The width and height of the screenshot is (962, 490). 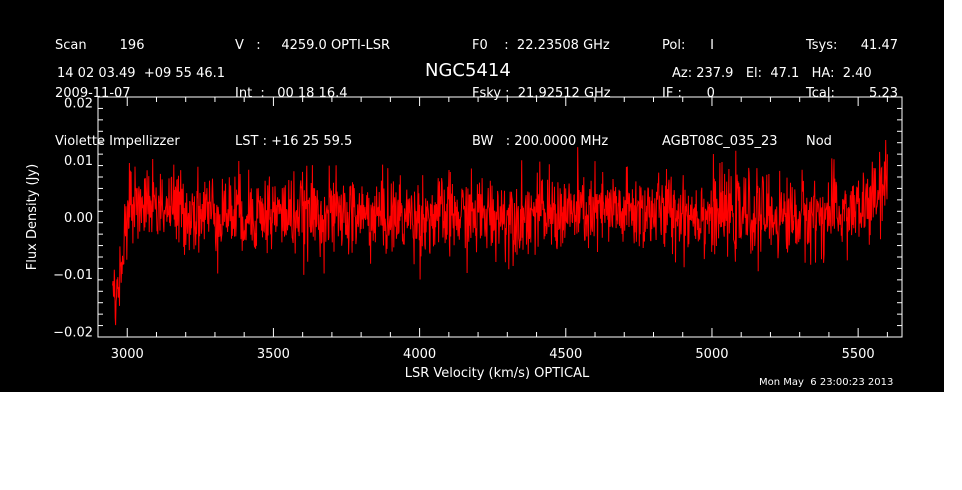 I want to click on coordinates-label: 14 02 03.49 +09 55 46.1, so click(x=141, y=73).